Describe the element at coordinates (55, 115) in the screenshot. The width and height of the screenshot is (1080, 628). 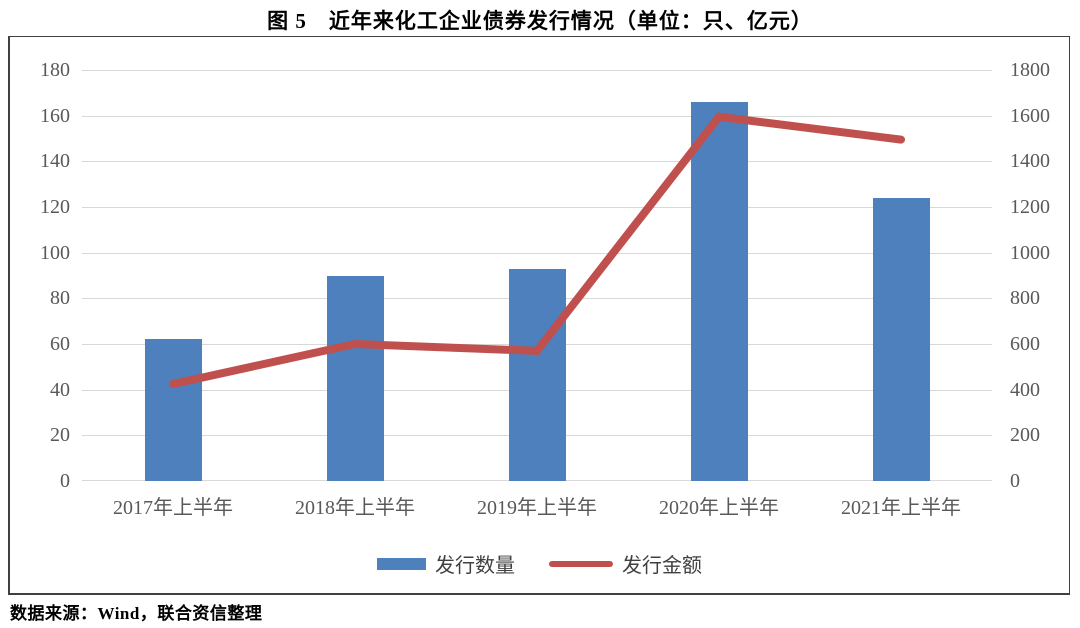
I see `left-axis-tick: 160` at that location.